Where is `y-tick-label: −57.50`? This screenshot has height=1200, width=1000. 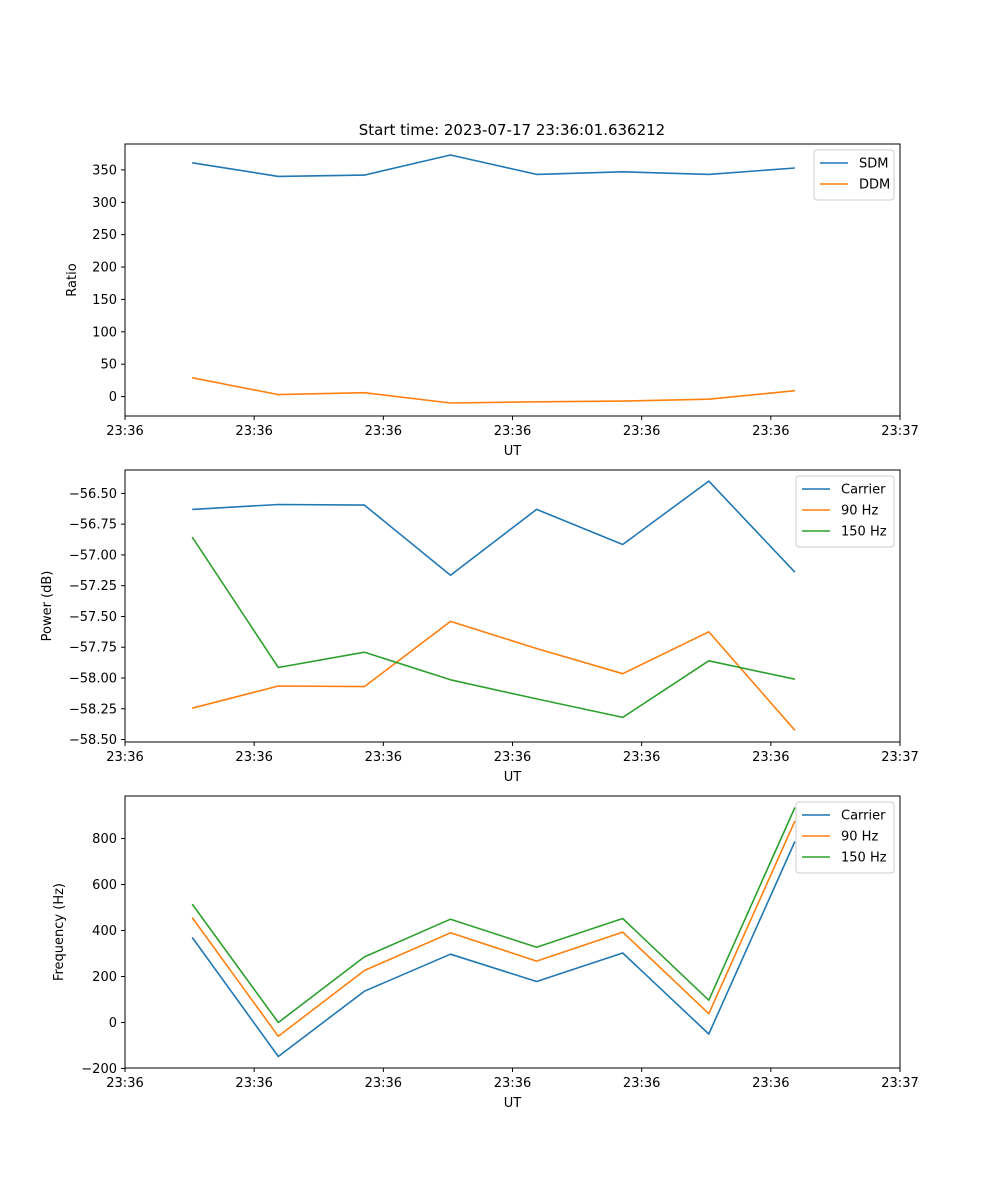 y-tick-label: −57.50 is located at coordinates (93, 617).